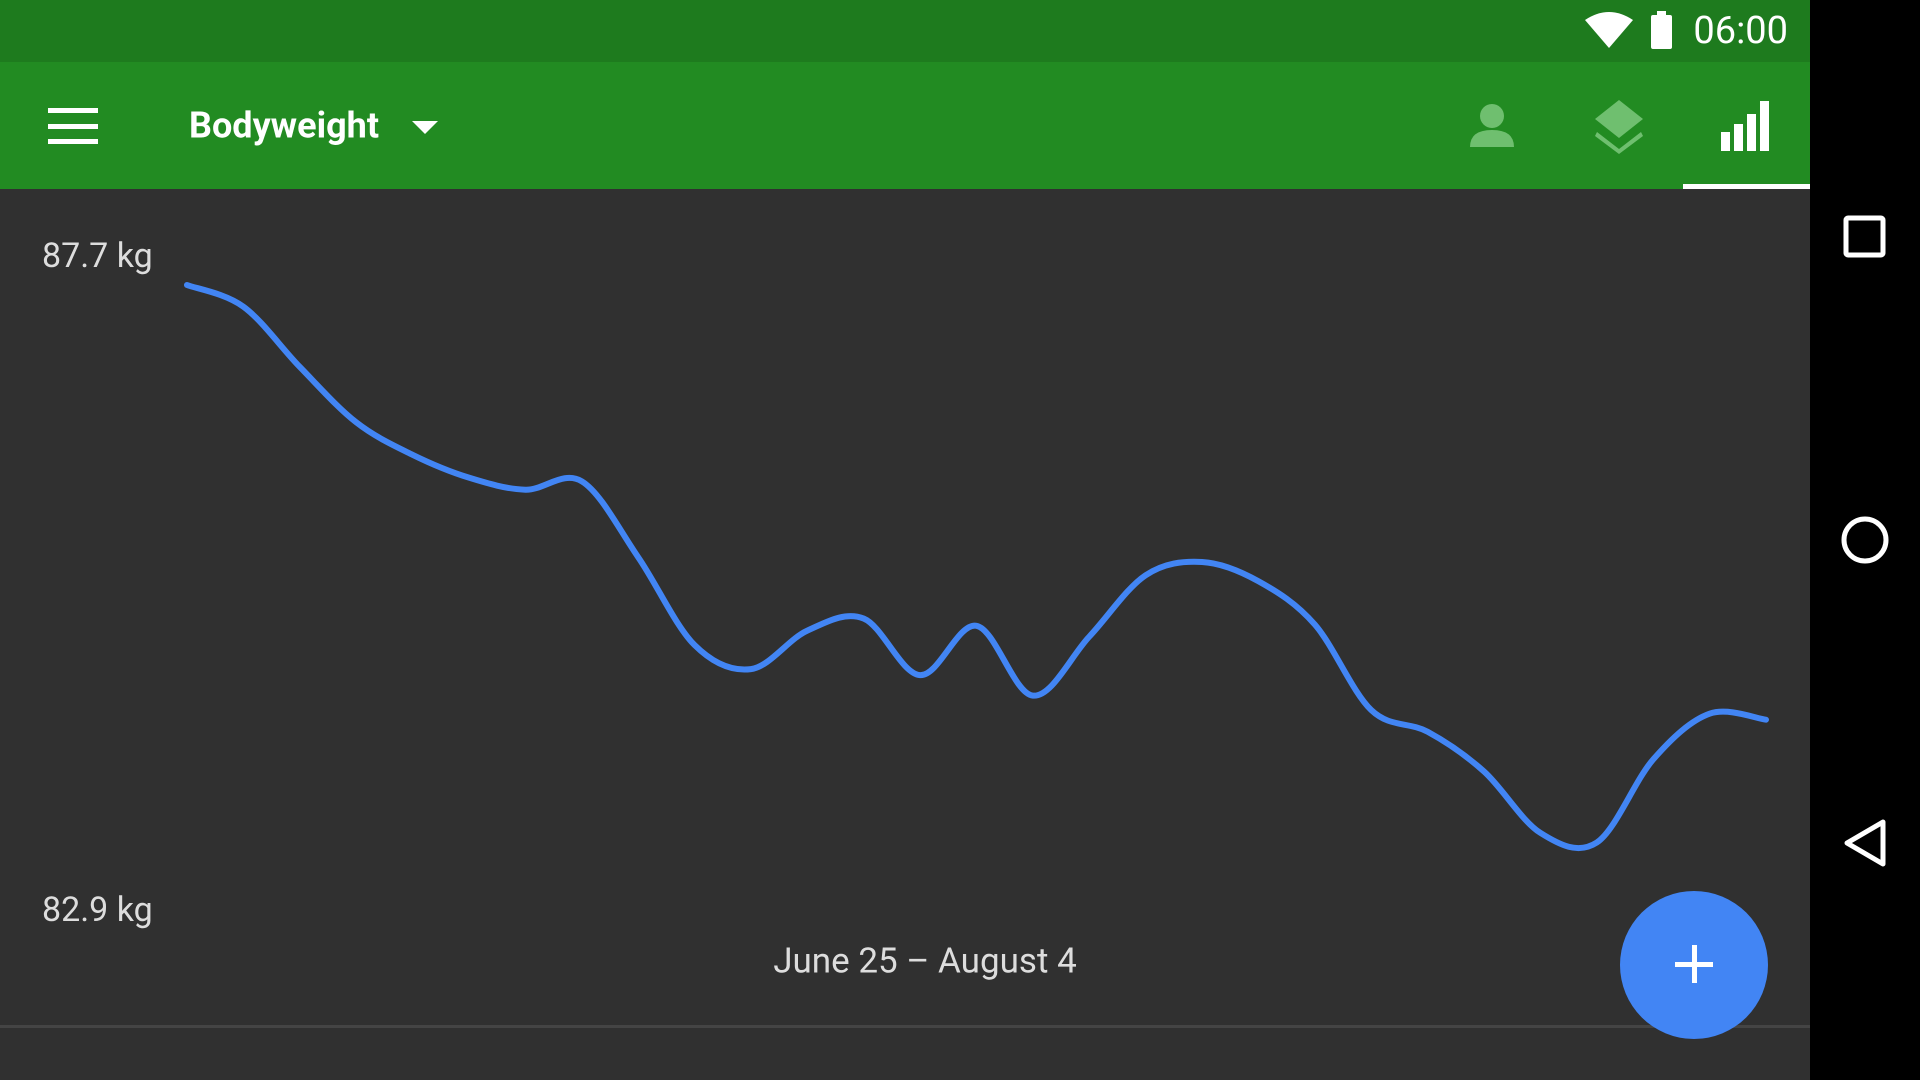 Image resolution: width=1920 pixels, height=1080 pixels. I want to click on menu-button, so click(73, 126).